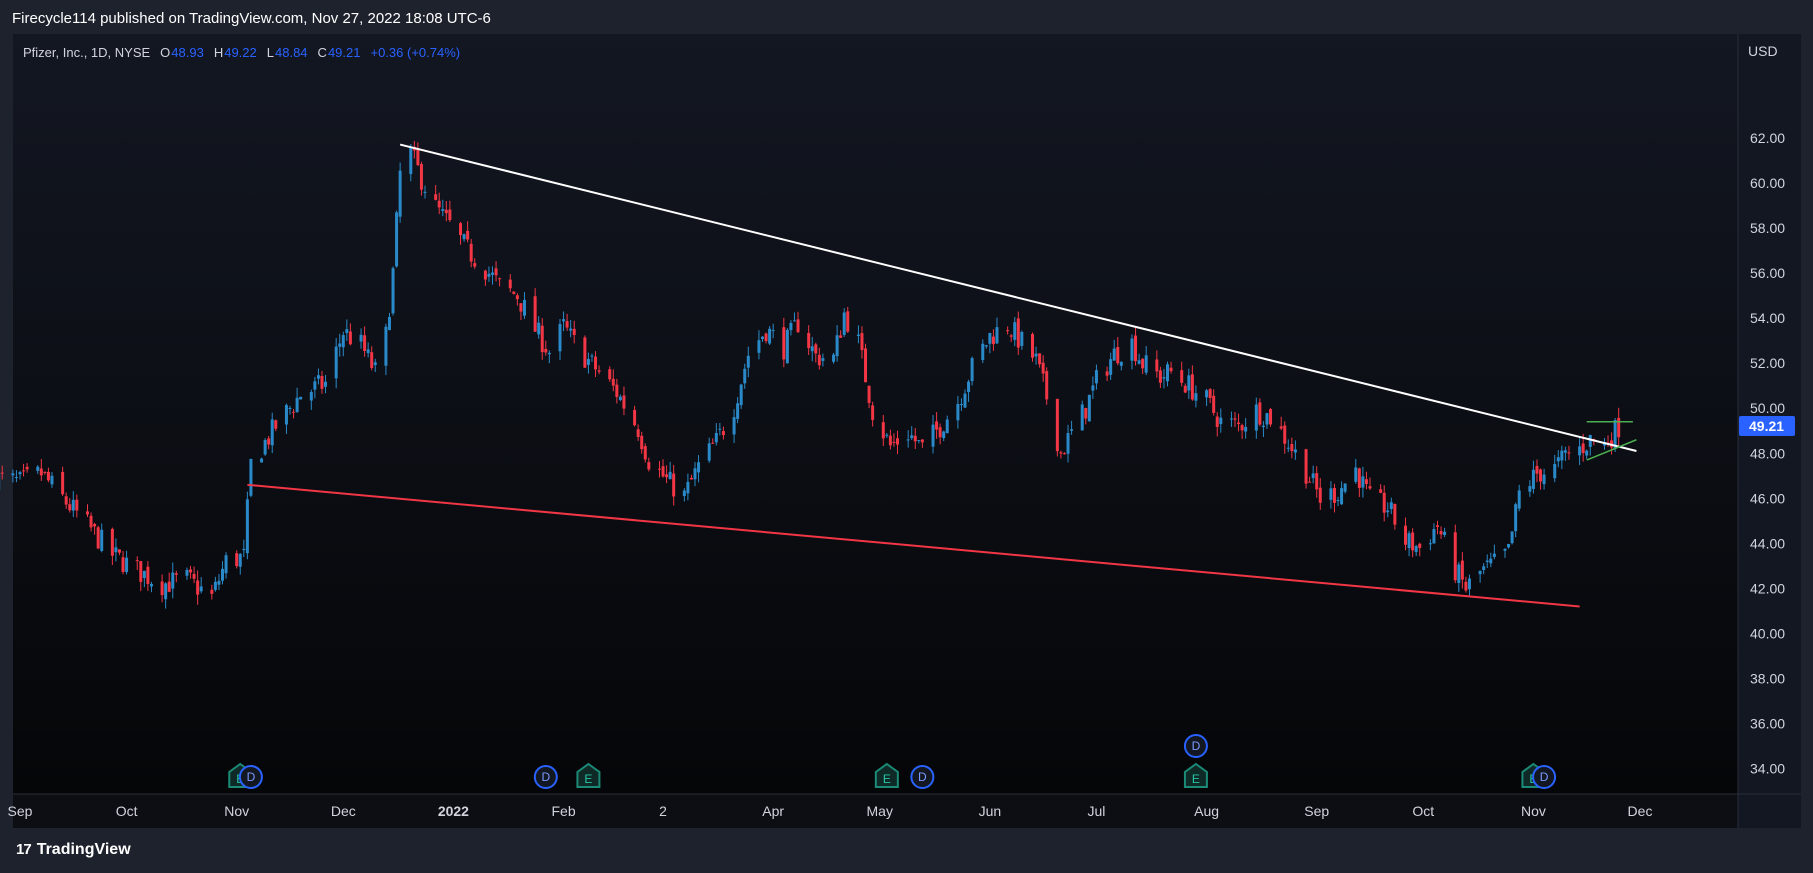 The image size is (1813, 873). I want to click on symbol-label: Pfizer, Inc., 1D, NYSE, so click(87, 52).